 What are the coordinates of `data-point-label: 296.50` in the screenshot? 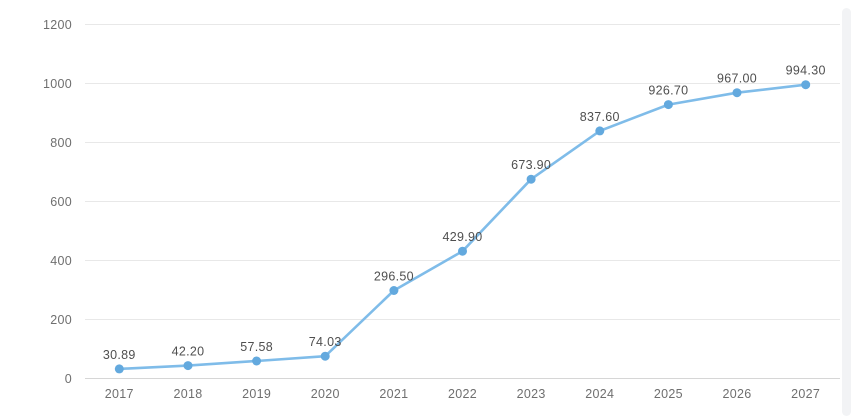 It's located at (394, 277).